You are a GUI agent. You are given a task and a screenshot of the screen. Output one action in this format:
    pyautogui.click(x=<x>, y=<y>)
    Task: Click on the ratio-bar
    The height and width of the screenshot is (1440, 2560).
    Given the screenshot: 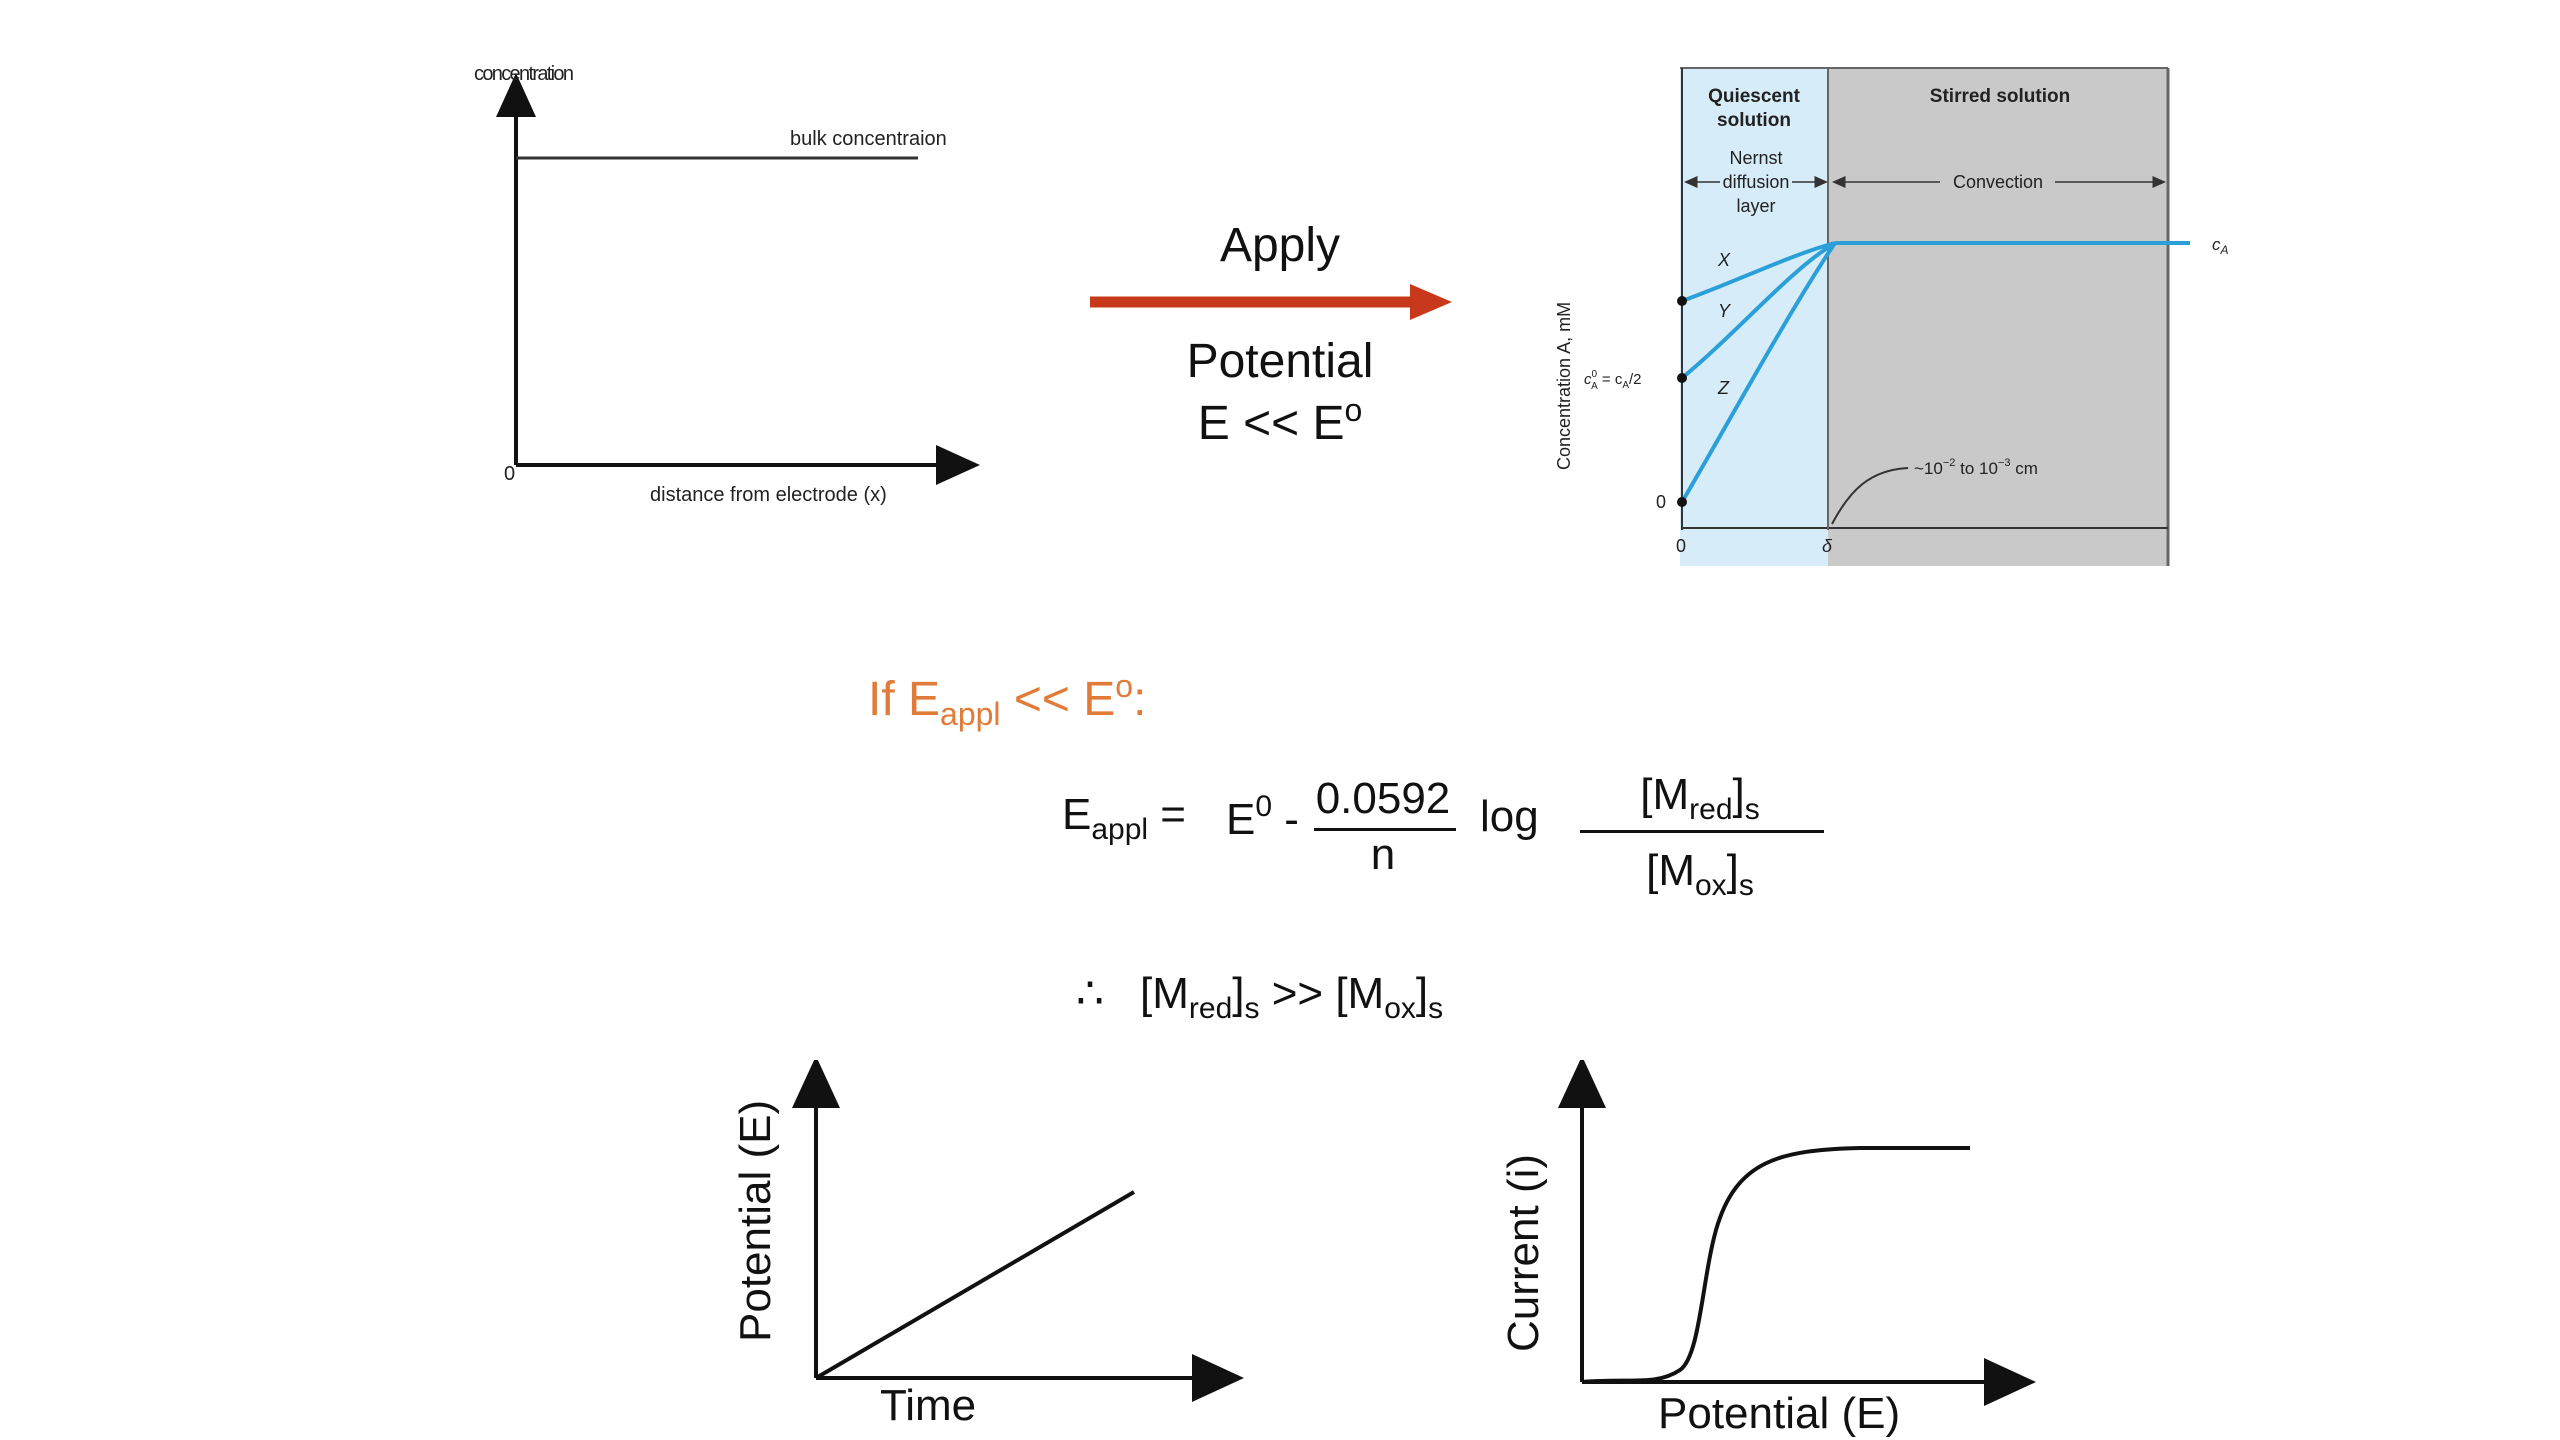 What is the action you would take?
    pyautogui.click(x=1702, y=831)
    